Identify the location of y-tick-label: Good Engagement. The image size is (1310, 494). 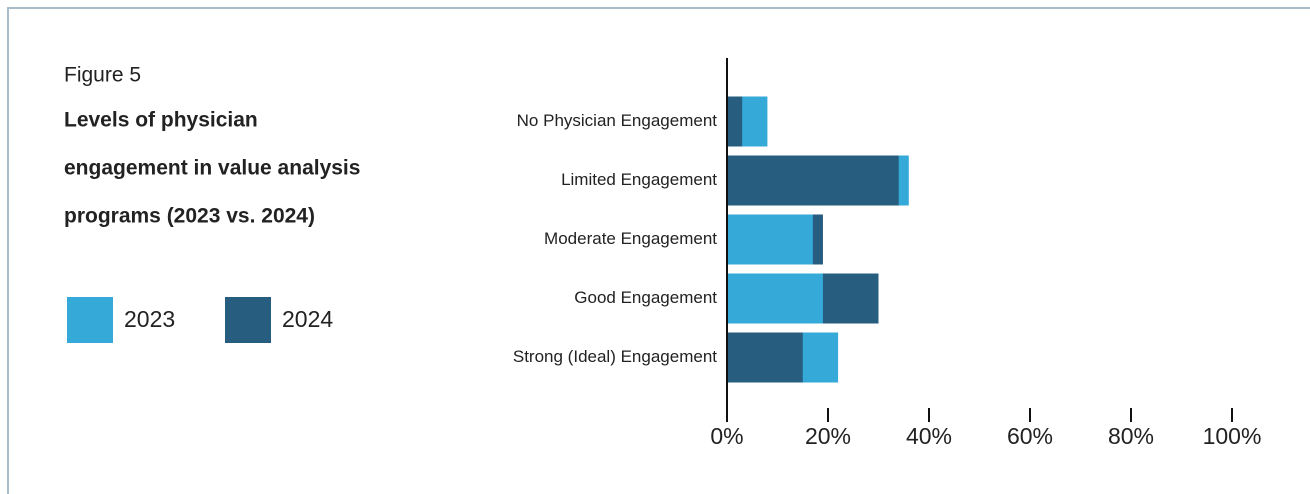
(645, 297).